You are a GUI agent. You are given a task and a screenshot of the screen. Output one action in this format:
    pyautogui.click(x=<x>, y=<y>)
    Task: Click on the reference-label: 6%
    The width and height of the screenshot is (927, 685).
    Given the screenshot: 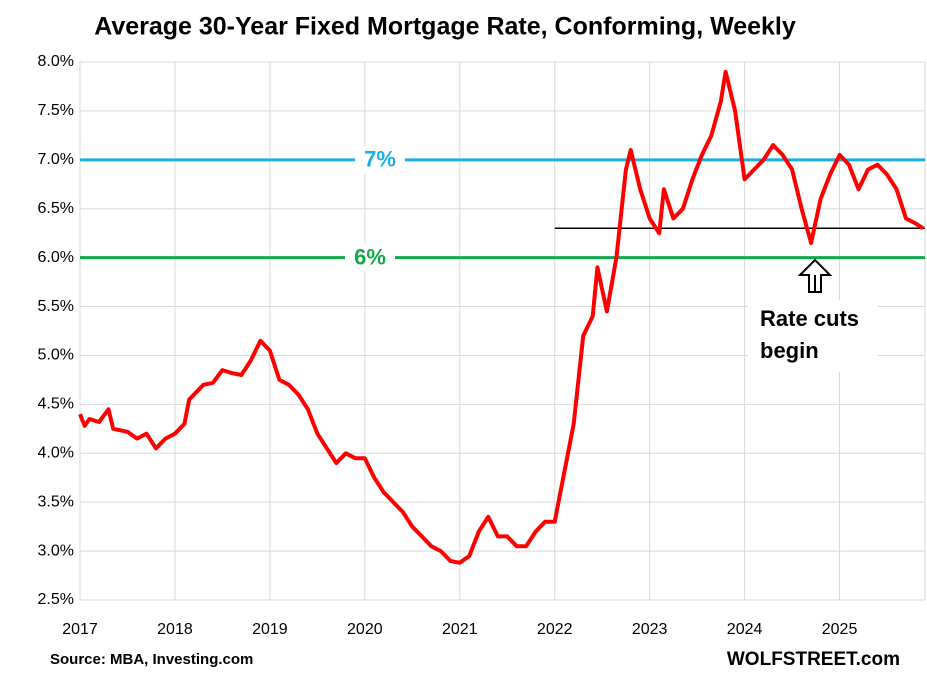 What is the action you would take?
    pyautogui.click(x=370, y=256)
    